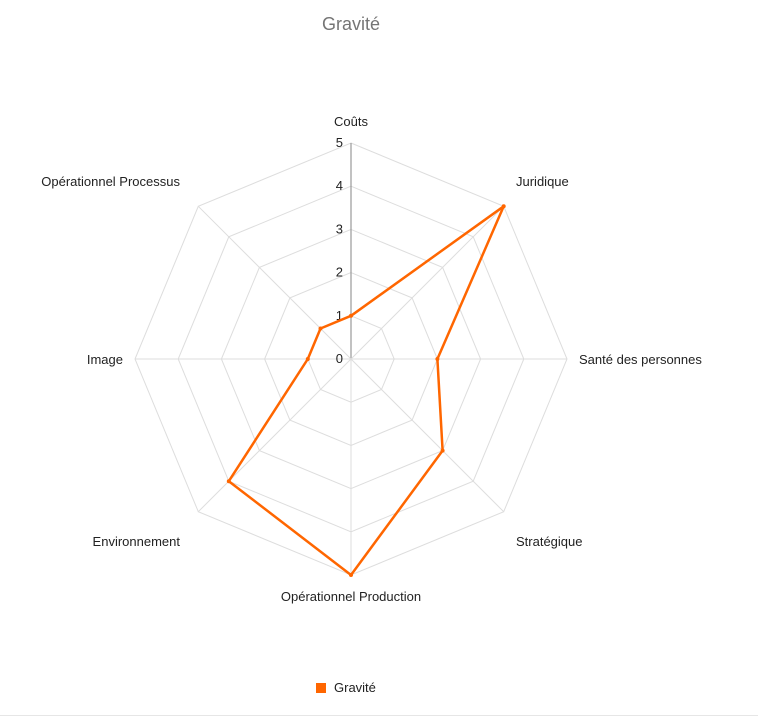 The image size is (758, 718). I want to click on tick-label-1: 1, so click(339, 315).